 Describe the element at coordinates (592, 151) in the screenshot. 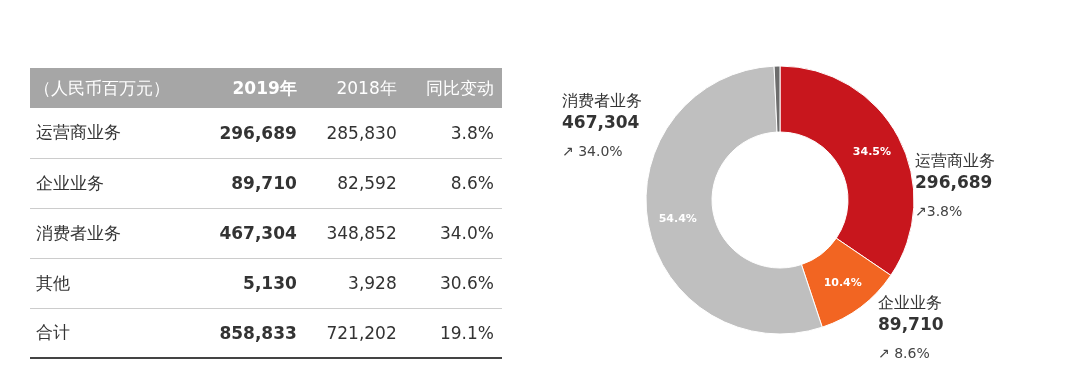

I see `text: ↗ 34.0%` at that location.